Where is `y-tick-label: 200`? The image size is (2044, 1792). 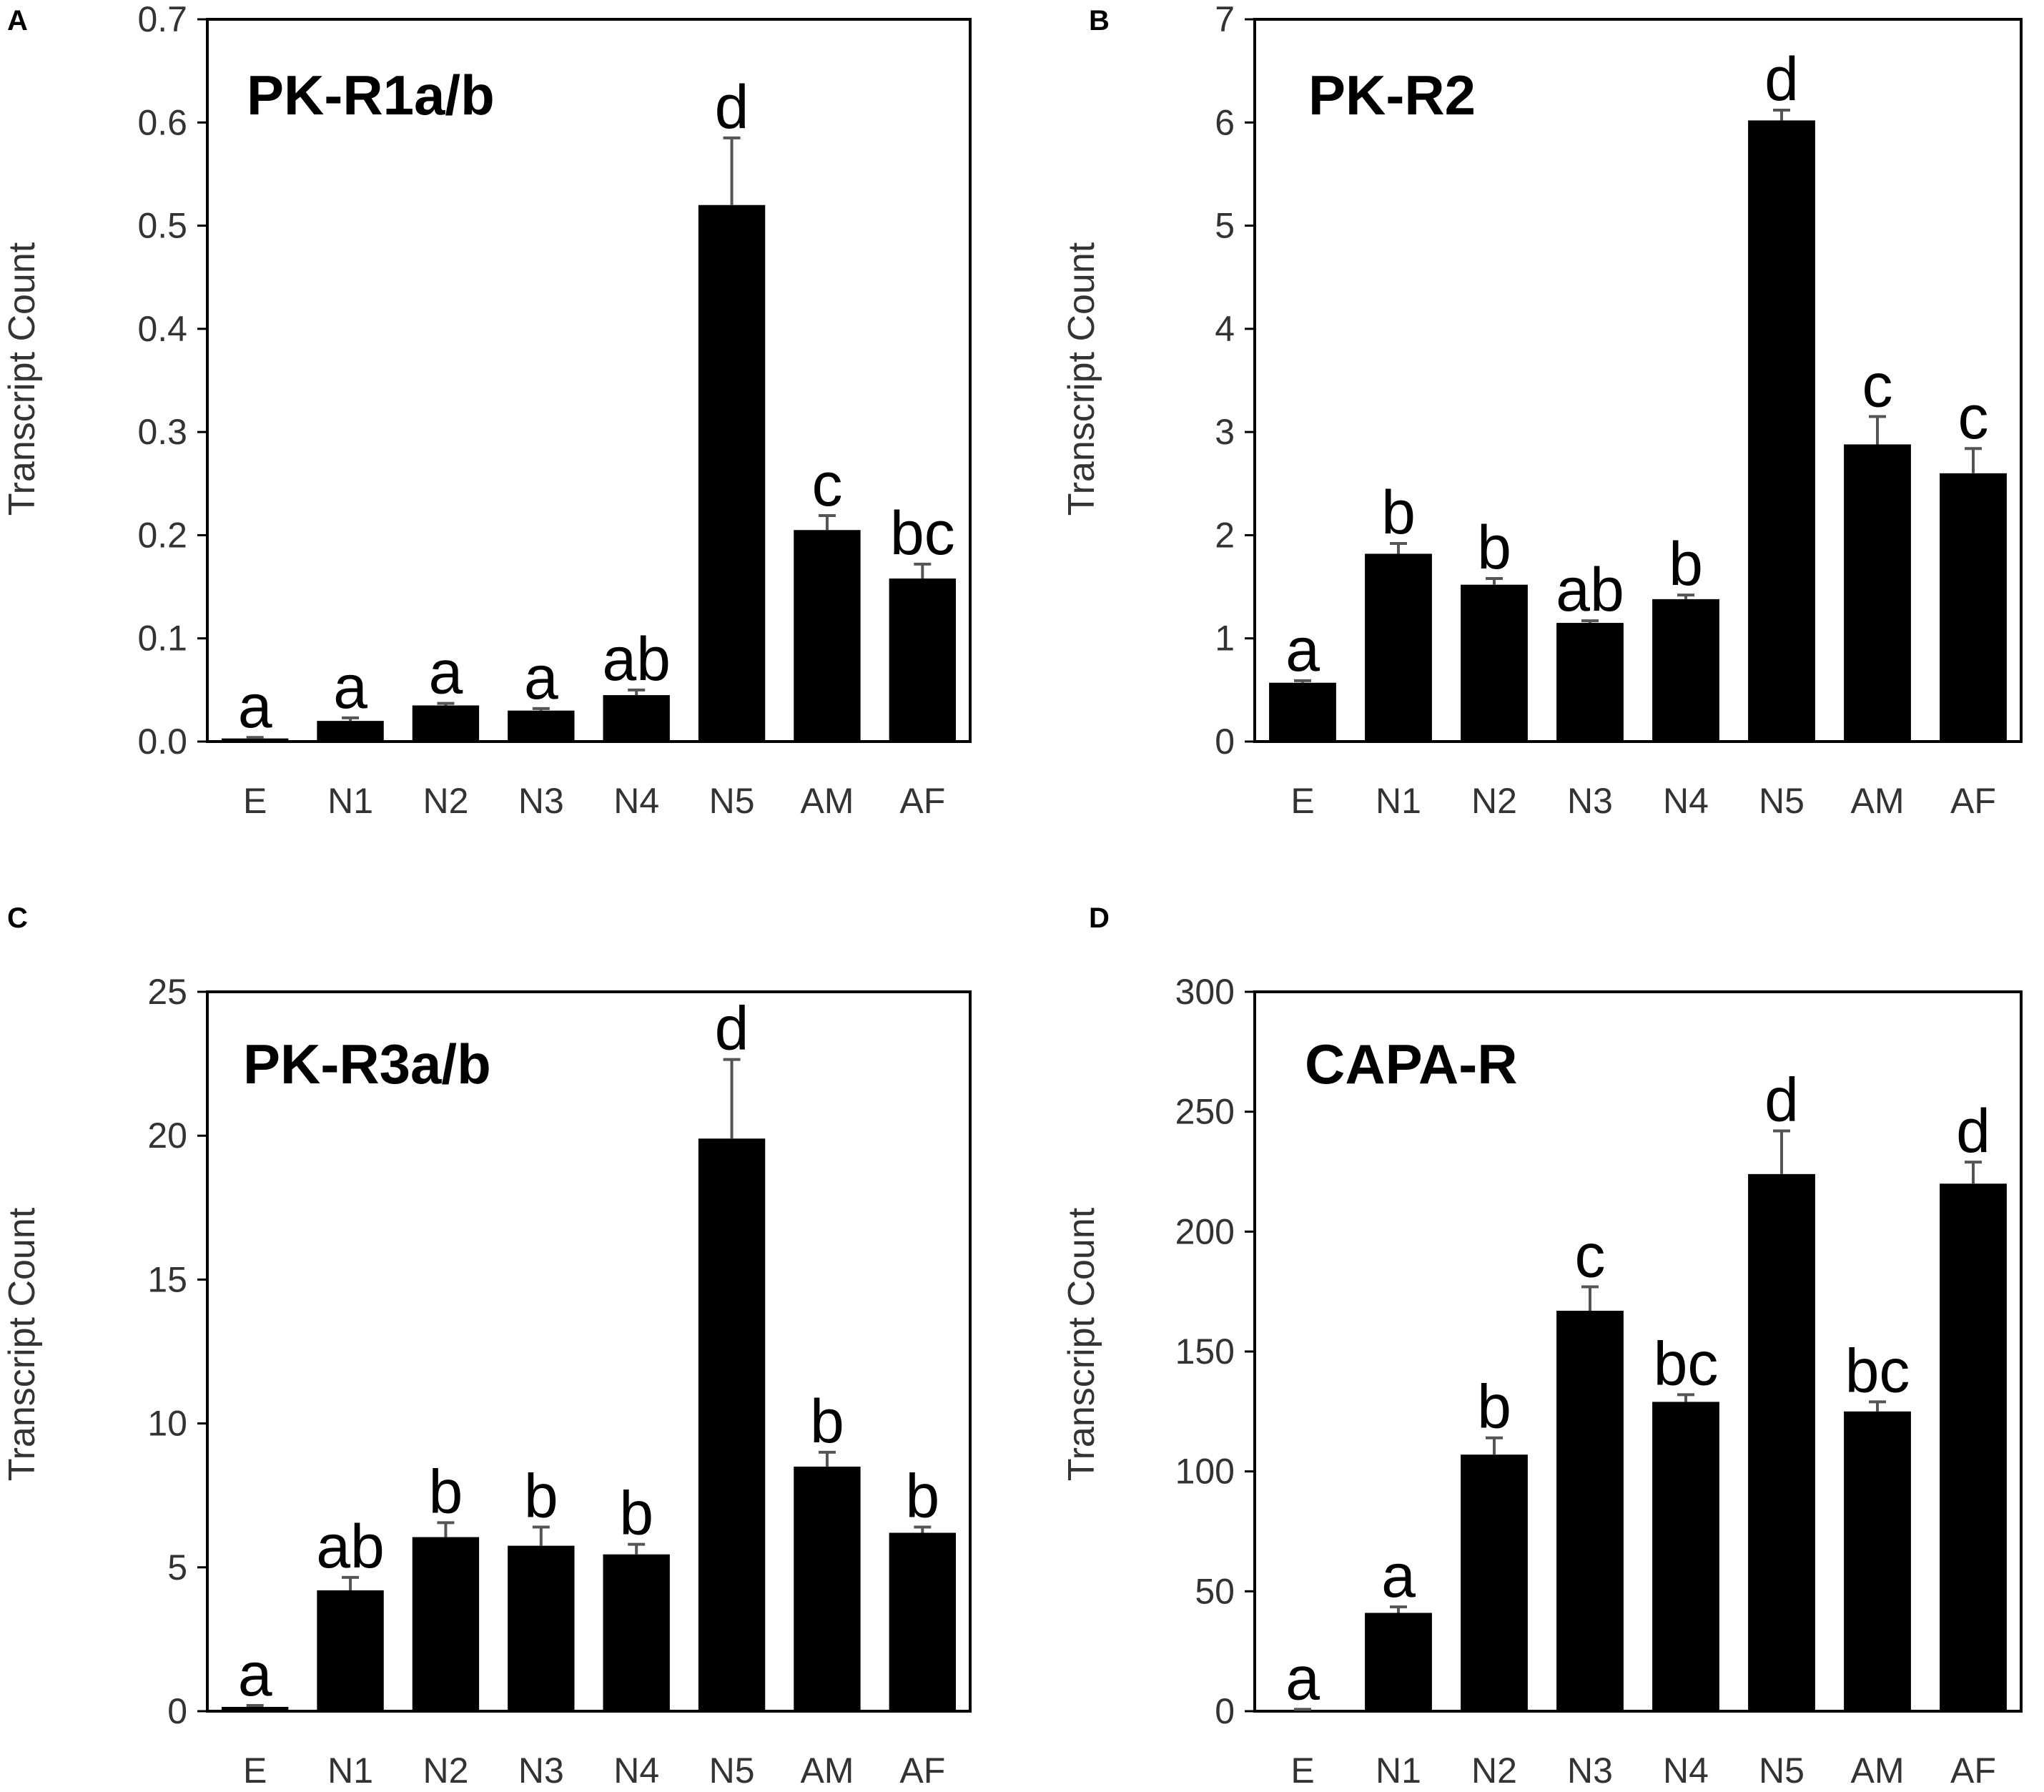
y-tick-label: 200 is located at coordinates (1205, 1231).